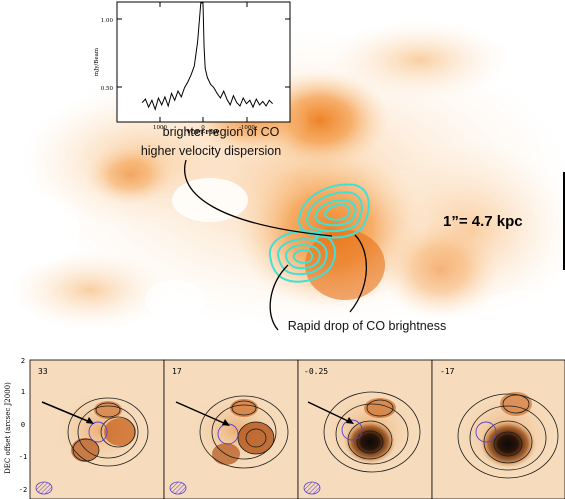  Describe the element at coordinates (23, 457) in the screenshot. I see `channel-y-tick-label: -1` at that location.